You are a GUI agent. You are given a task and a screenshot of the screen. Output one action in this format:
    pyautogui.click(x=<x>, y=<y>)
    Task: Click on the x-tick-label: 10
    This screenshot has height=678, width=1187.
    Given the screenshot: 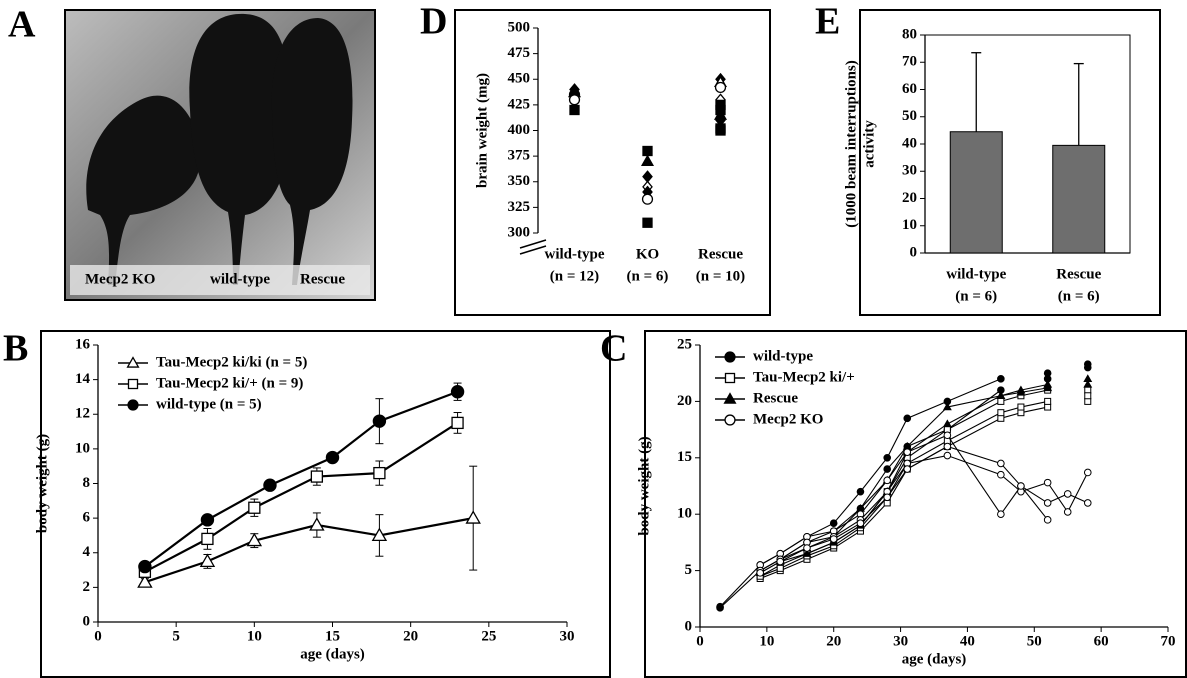 What is the action you would take?
    pyautogui.click(x=766, y=641)
    